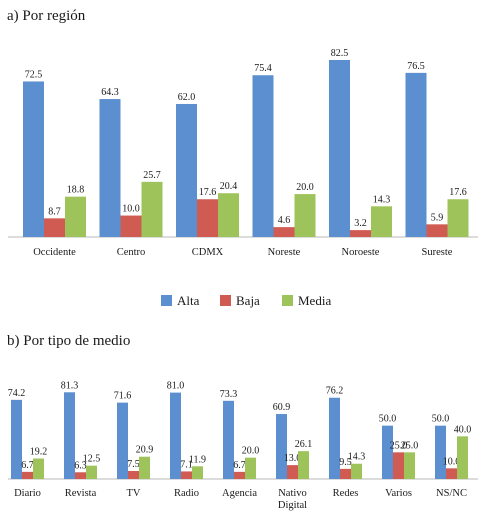 The width and height of the screenshot is (485, 515). What do you see at coordinates (54, 252) in the screenshot?
I see `category-label-0: Occidente` at bounding box center [54, 252].